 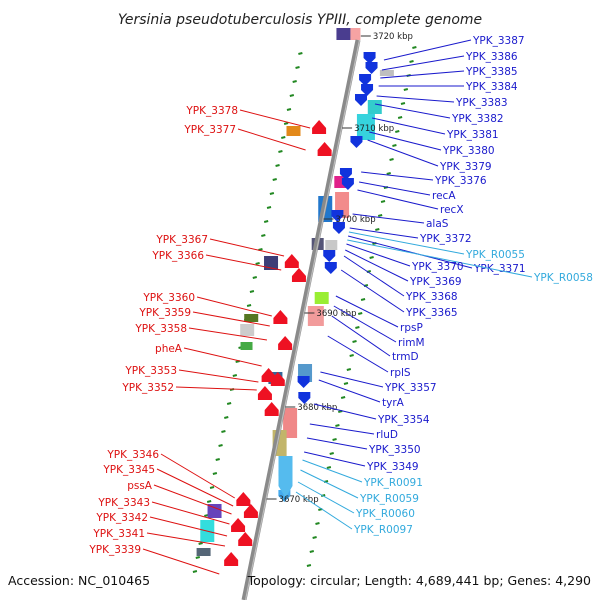 I want to click on gene-label: YPK_3346, so click(x=132, y=455).